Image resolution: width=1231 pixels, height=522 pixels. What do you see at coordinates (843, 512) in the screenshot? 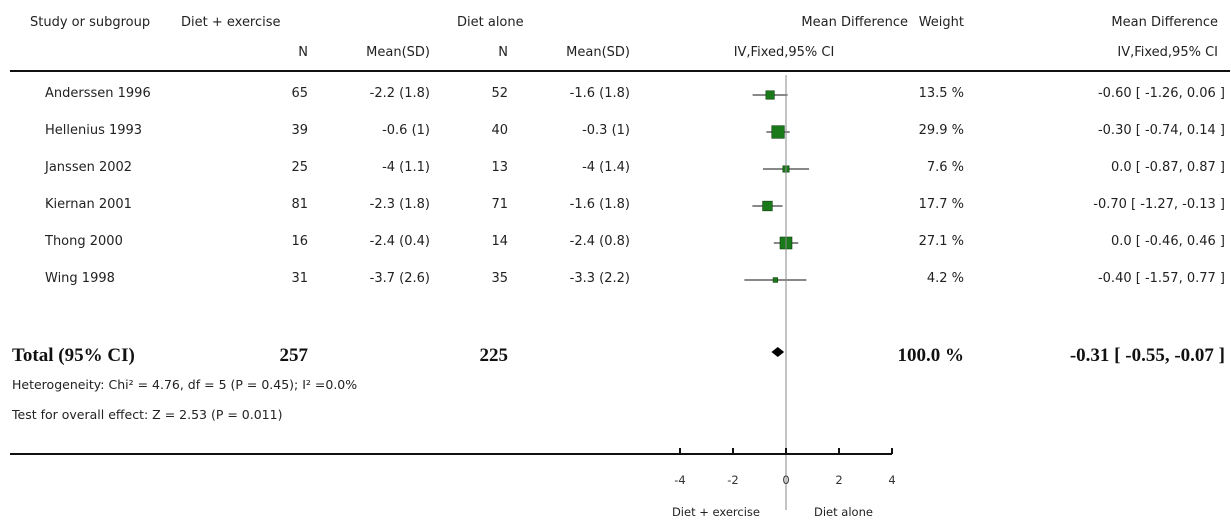
I see `axis-right-label: Diet alone` at bounding box center [843, 512].